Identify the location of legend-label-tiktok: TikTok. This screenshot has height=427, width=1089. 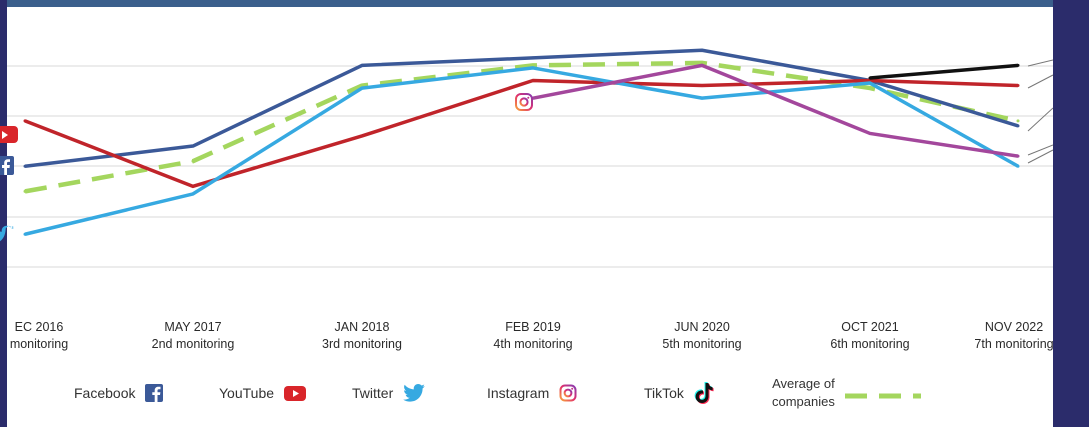
(664, 393).